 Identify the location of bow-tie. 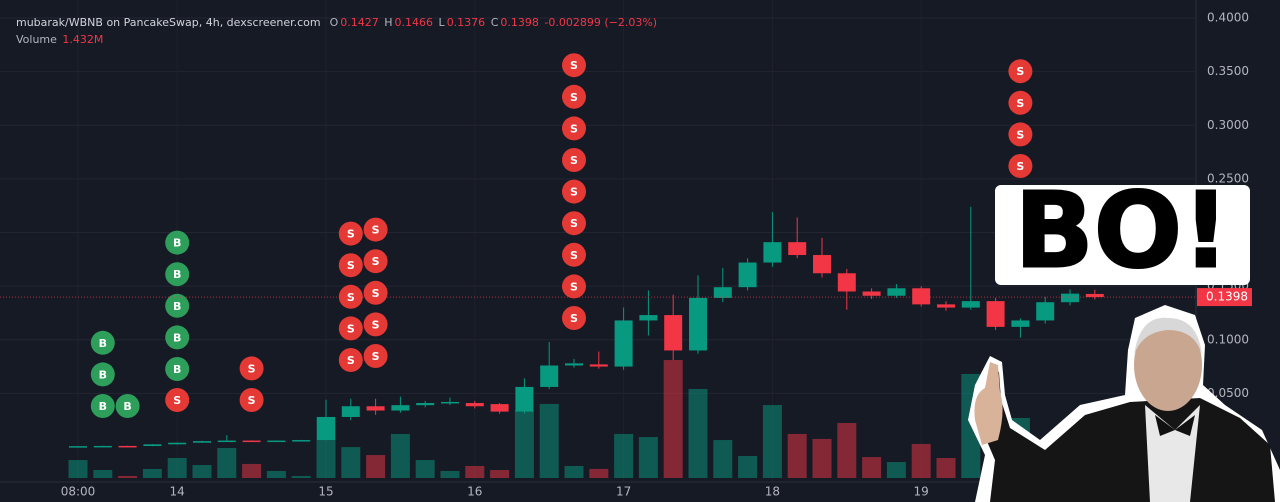
(1175, 425).